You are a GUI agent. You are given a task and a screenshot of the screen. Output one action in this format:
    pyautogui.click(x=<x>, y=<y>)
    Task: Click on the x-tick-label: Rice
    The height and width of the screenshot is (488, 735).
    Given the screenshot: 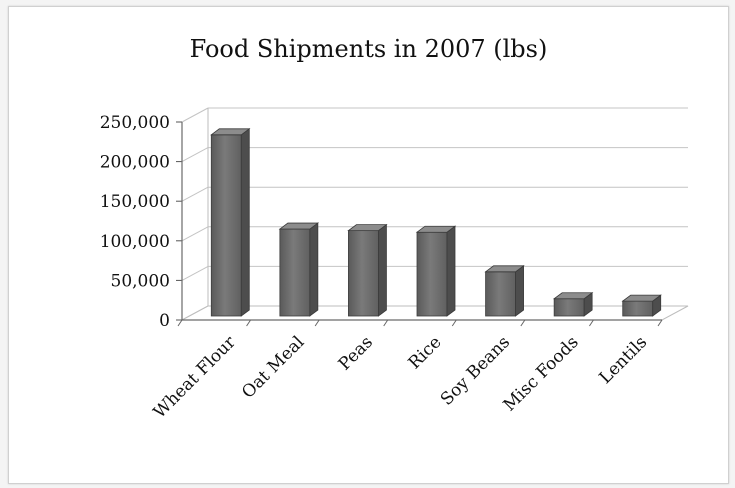 What is the action you would take?
    pyautogui.click(x=425, y=352)
    